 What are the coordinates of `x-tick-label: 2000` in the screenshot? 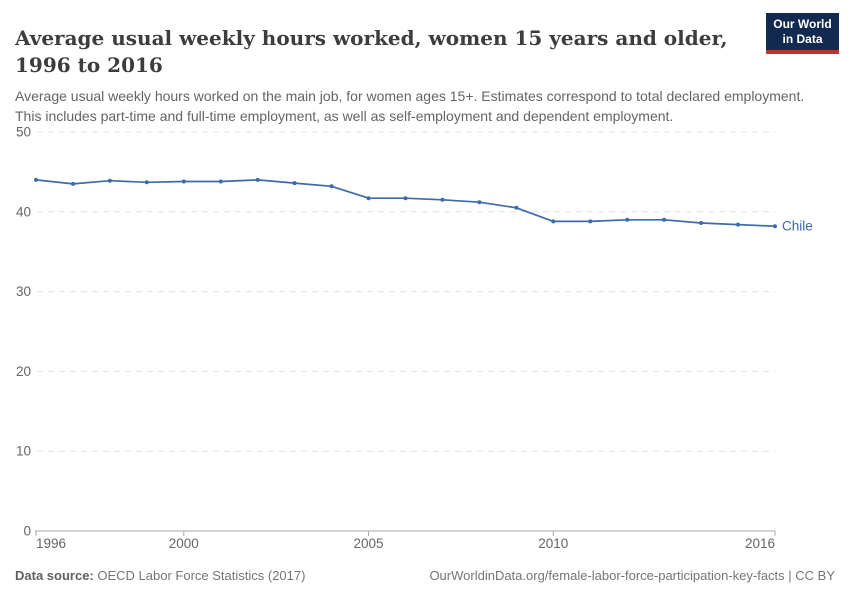 It's located at (184, 543).